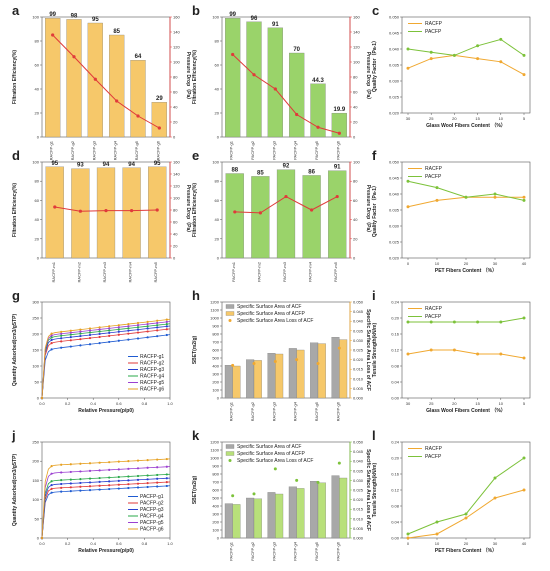 This screenshot has height=571, width=550. Describe the element at coordinates (355, 238) in the screenshot. I see `y2-tick-label: 20` at that location.